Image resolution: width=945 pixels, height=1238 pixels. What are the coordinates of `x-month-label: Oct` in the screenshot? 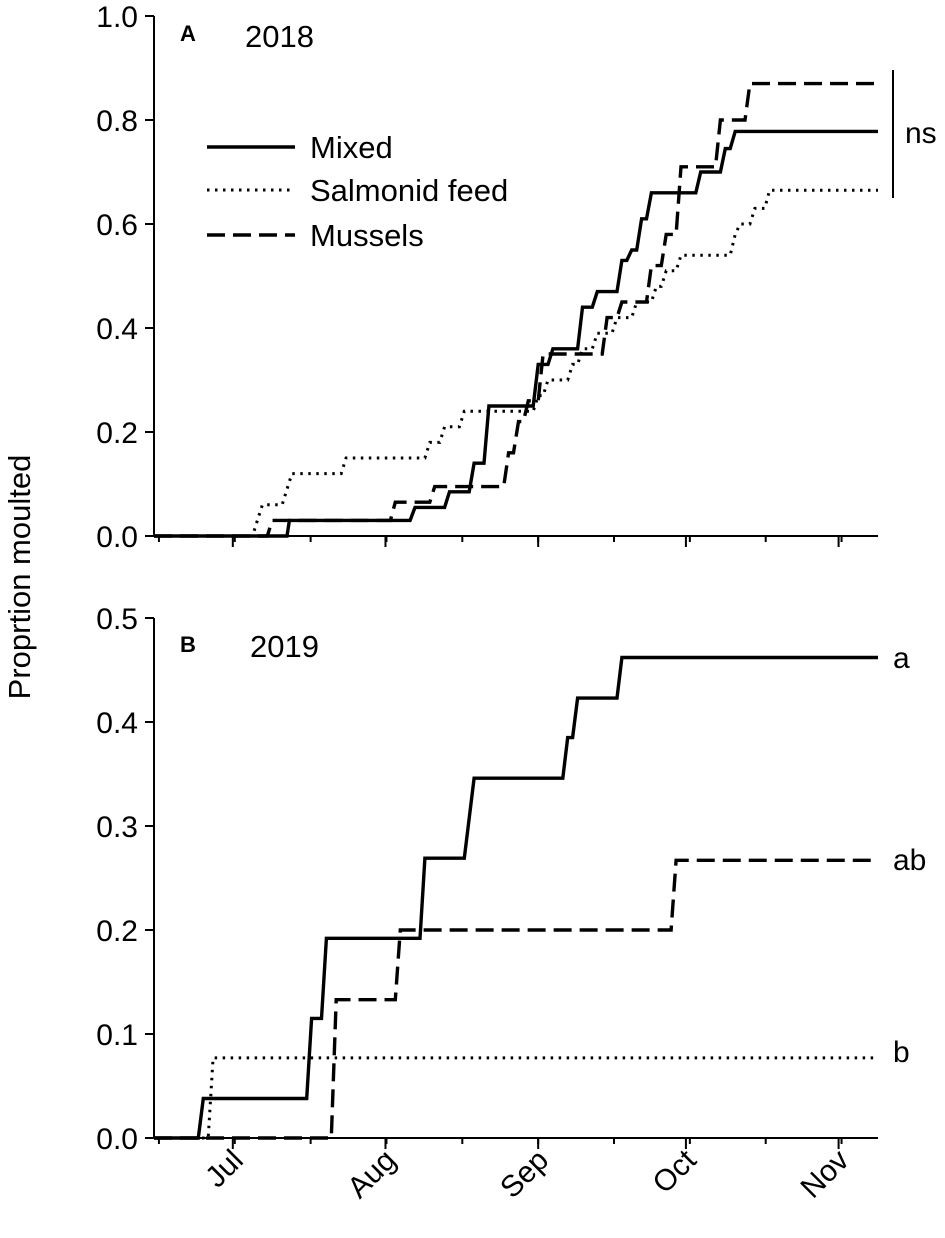 It's located at (675, 1171).